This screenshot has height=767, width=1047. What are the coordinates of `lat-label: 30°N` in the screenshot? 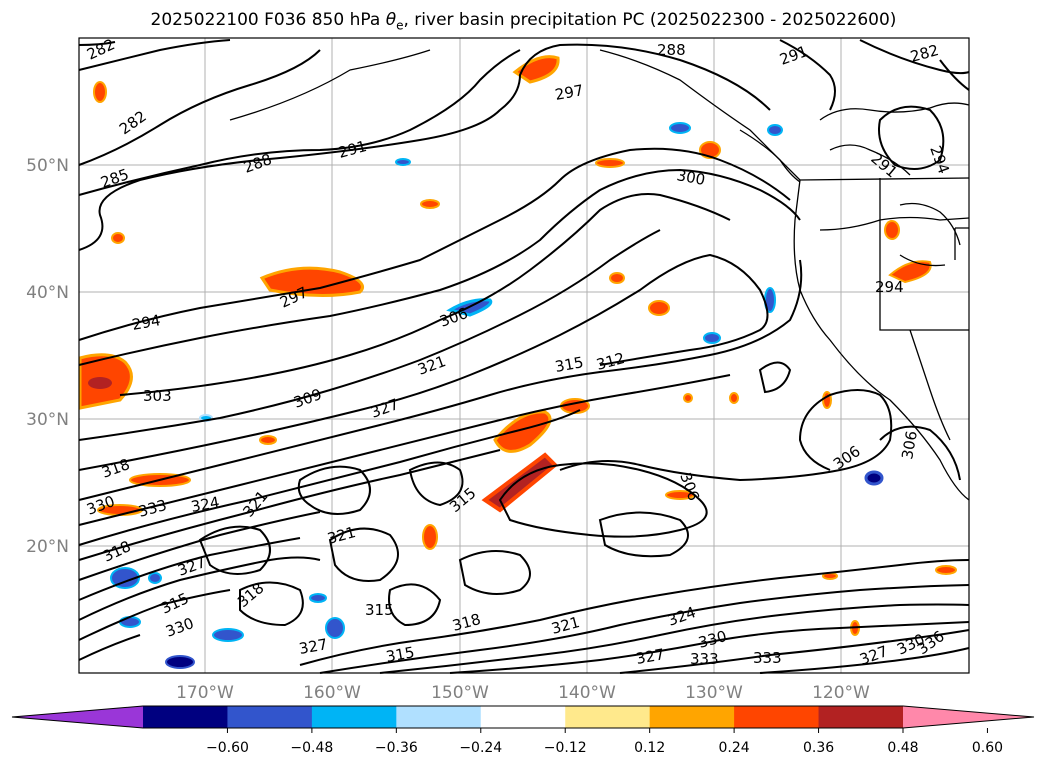 It's located at (47, 420).